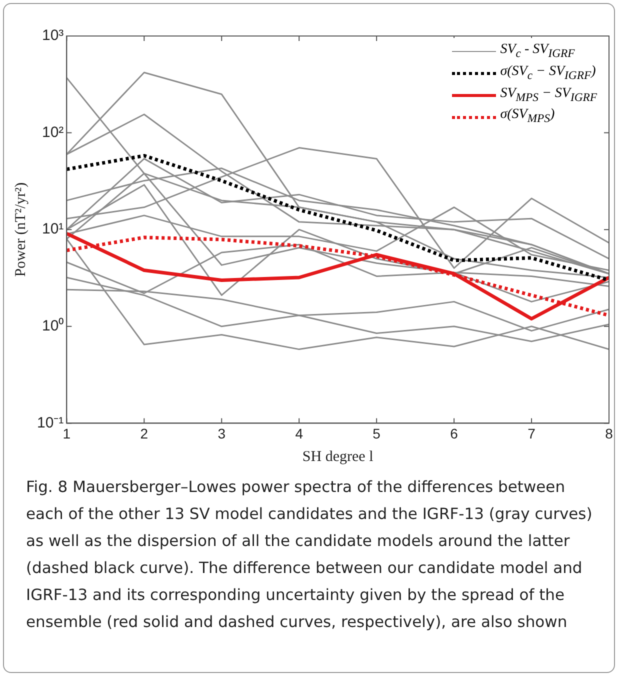 This screenshot has height=681, width=623. I want to click on y-tick-label: 10², so click(53, 132).